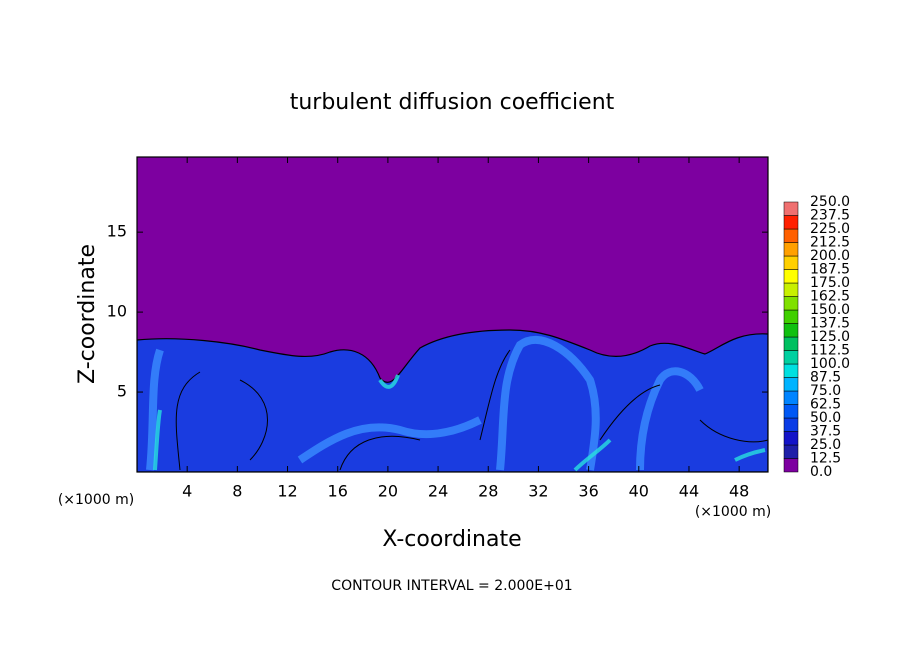 The width and height of the screenshot is (904, 654). What do you see at coordinates (122, 391) in the screenshot?
I see `y-tick-label: 5` at bounding box center [122, 391].